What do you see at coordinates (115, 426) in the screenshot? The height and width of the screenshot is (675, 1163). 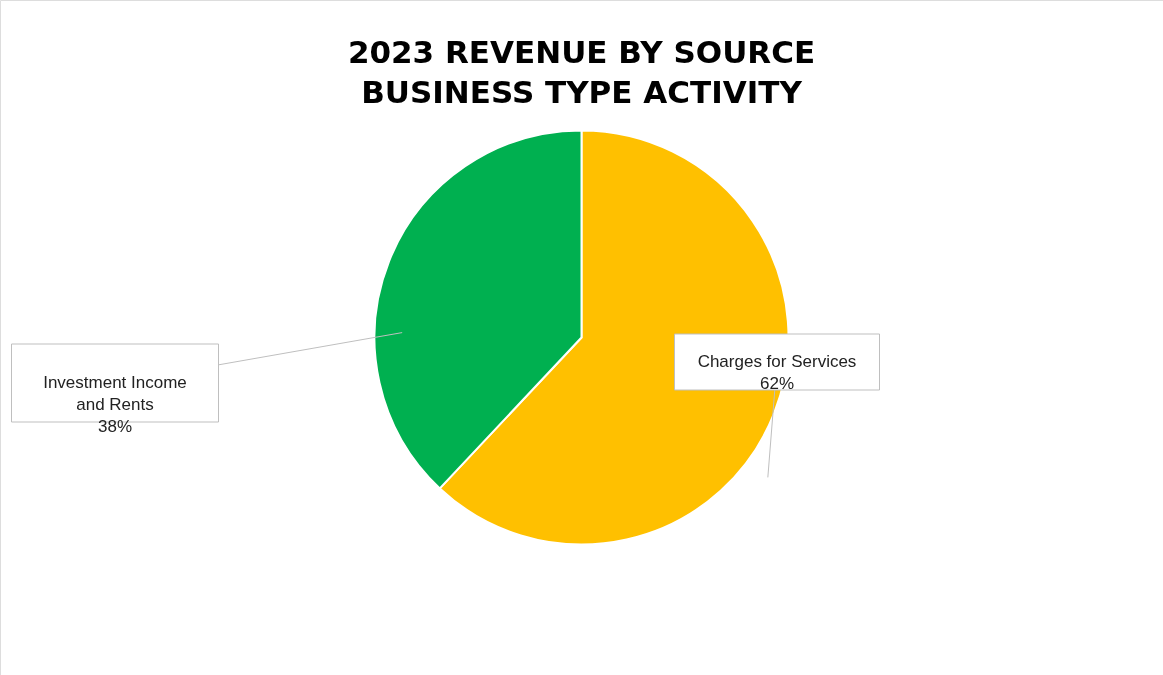 I see `data-label: 38%` at bounding box center [115, 426].